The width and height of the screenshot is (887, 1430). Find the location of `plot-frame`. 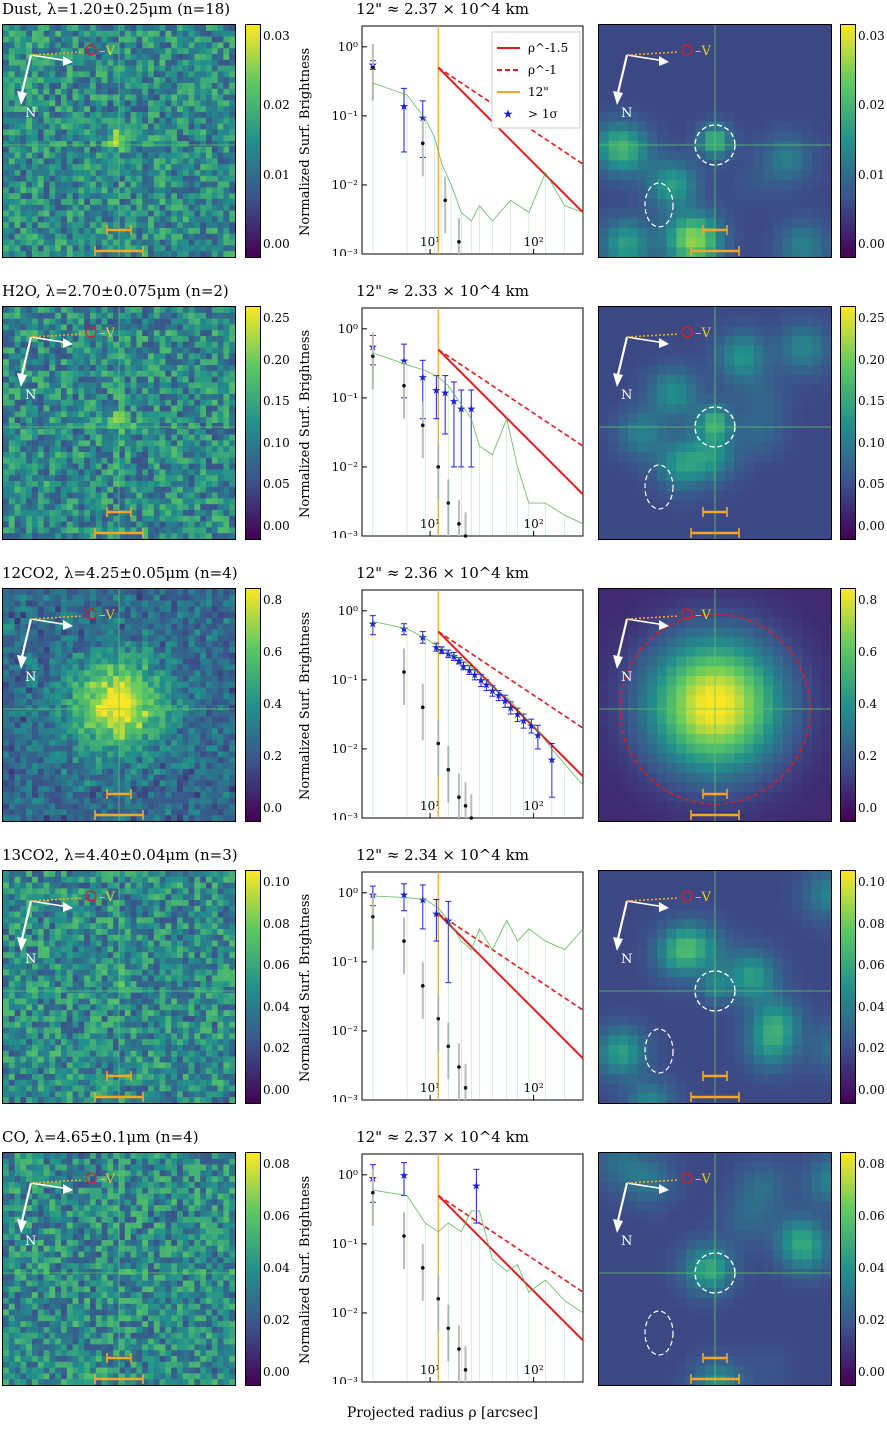

plot-frame is located at coordinates (472, 986).